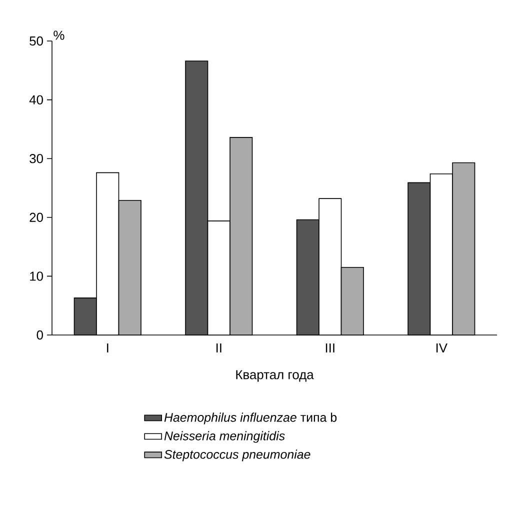 The image size is (509, 508). Describe the element at coordinates (250, 418) in the screenshot. I see `legend-label: Haemophilus influenzae типа b` at that location.